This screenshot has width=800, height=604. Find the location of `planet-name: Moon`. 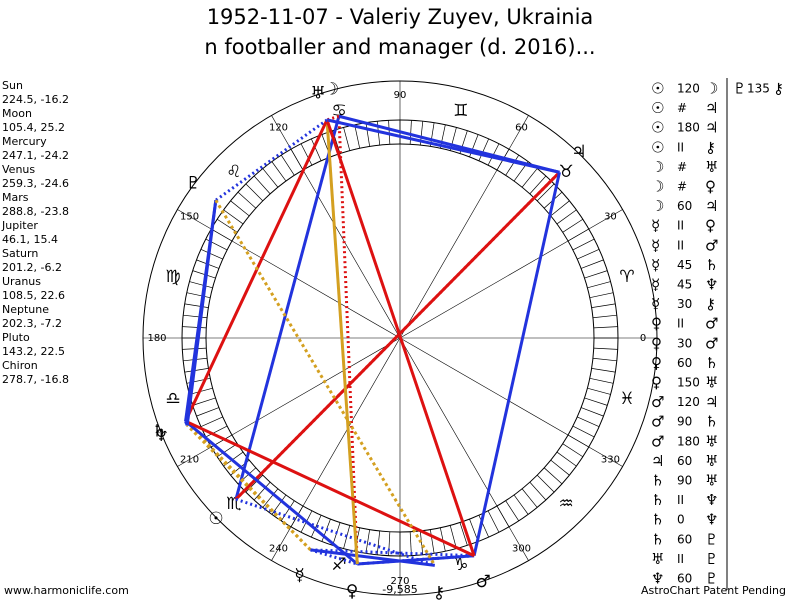

planet-name: Moon is located at coordinates (17, 113).